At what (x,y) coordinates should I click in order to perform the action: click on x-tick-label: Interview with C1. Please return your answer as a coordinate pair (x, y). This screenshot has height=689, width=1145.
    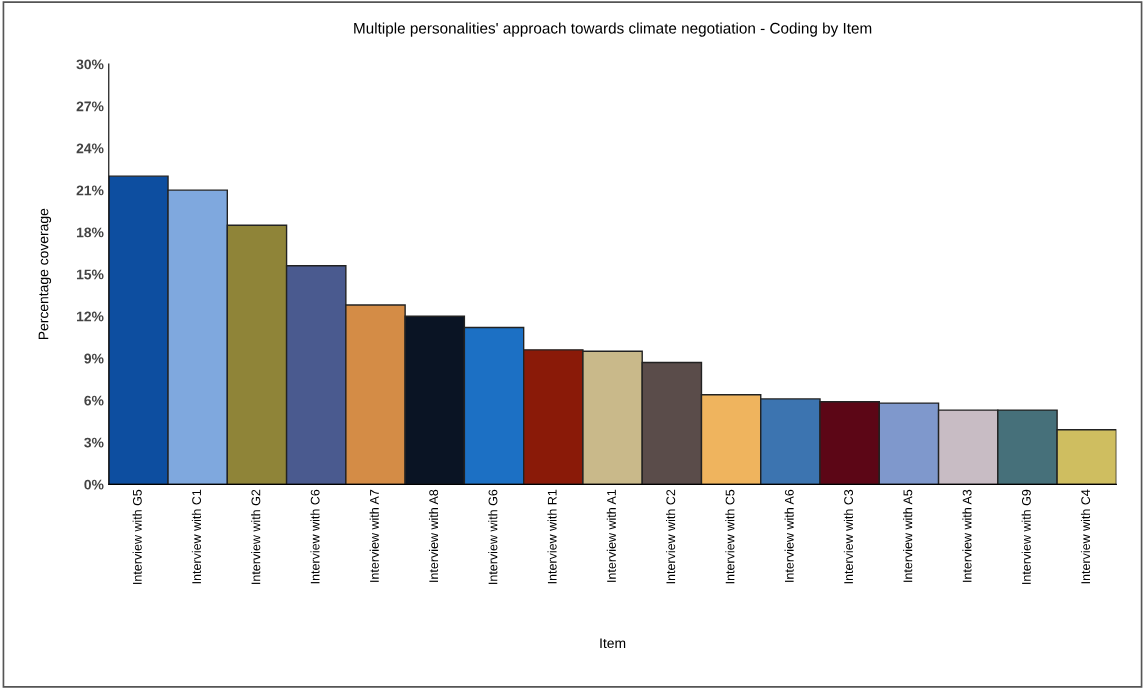
    Looking at the image, I should click on (196, 536).